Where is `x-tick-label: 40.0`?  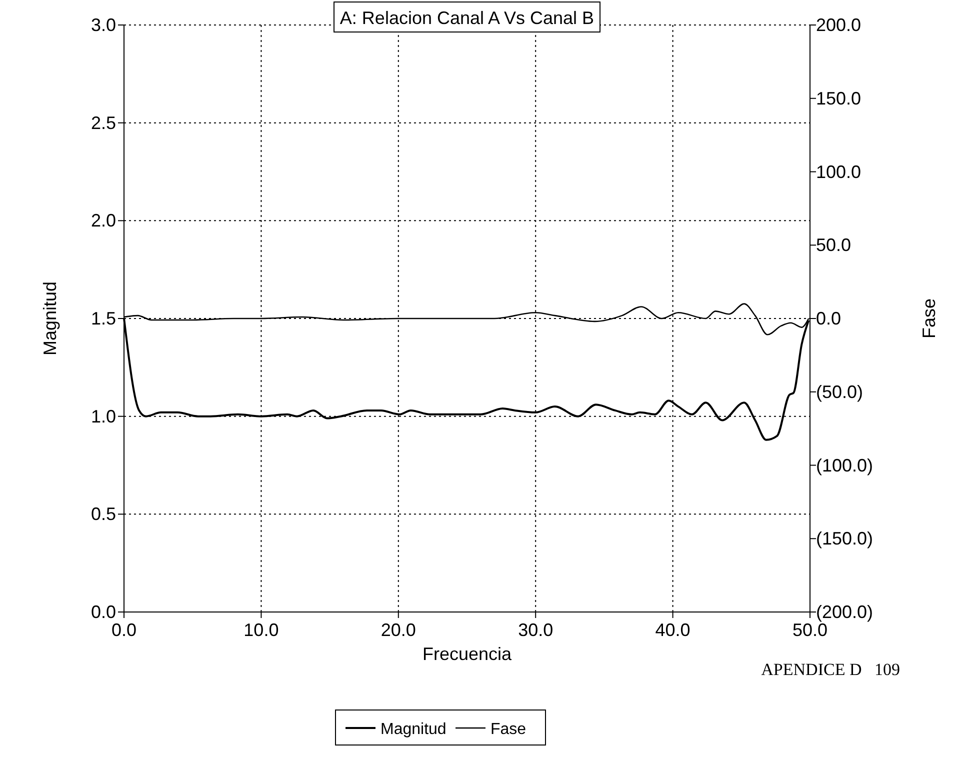 x-tick-label: 40.0 is located at coordinates (672, 630).